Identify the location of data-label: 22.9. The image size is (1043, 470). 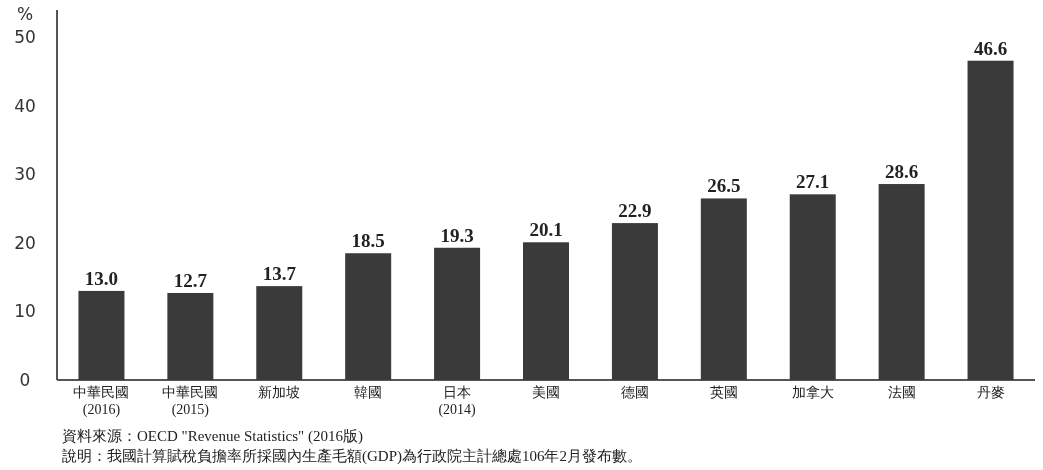
(635, 211).